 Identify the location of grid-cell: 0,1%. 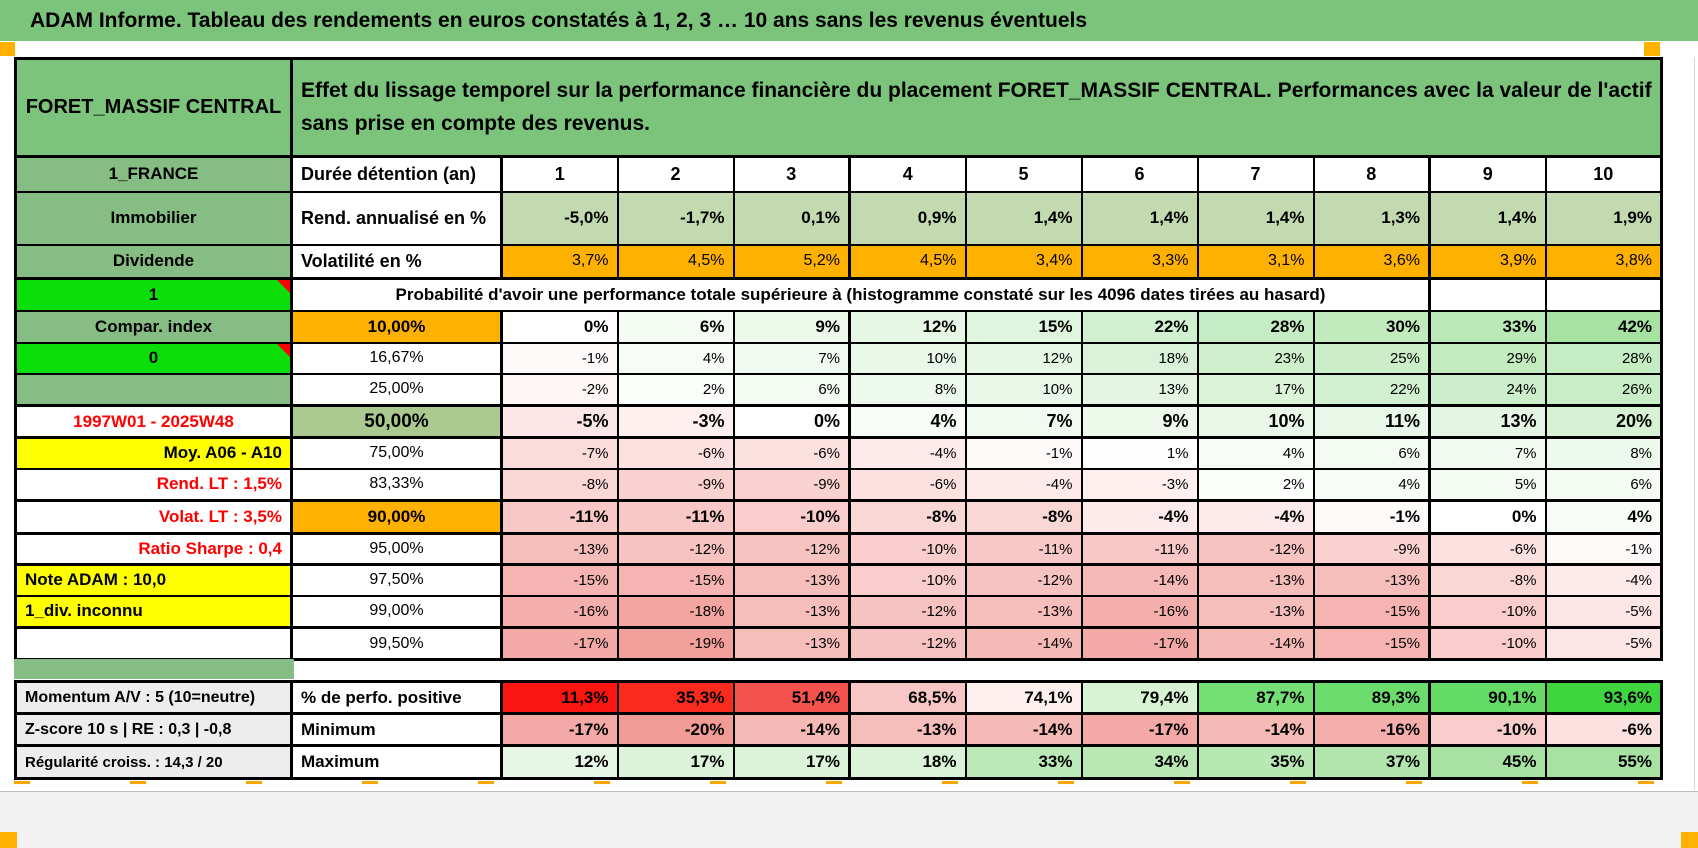
(791, 218).